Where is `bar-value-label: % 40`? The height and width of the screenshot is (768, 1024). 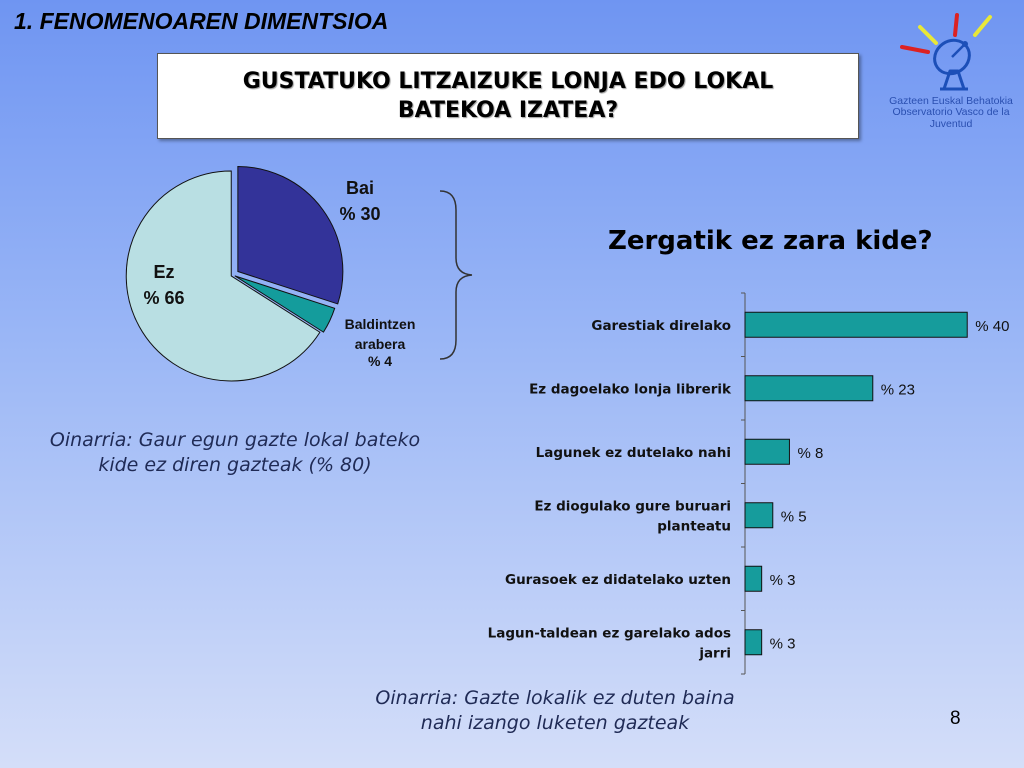 bar-value-label: % 40 is located at coordinates (992, 326).